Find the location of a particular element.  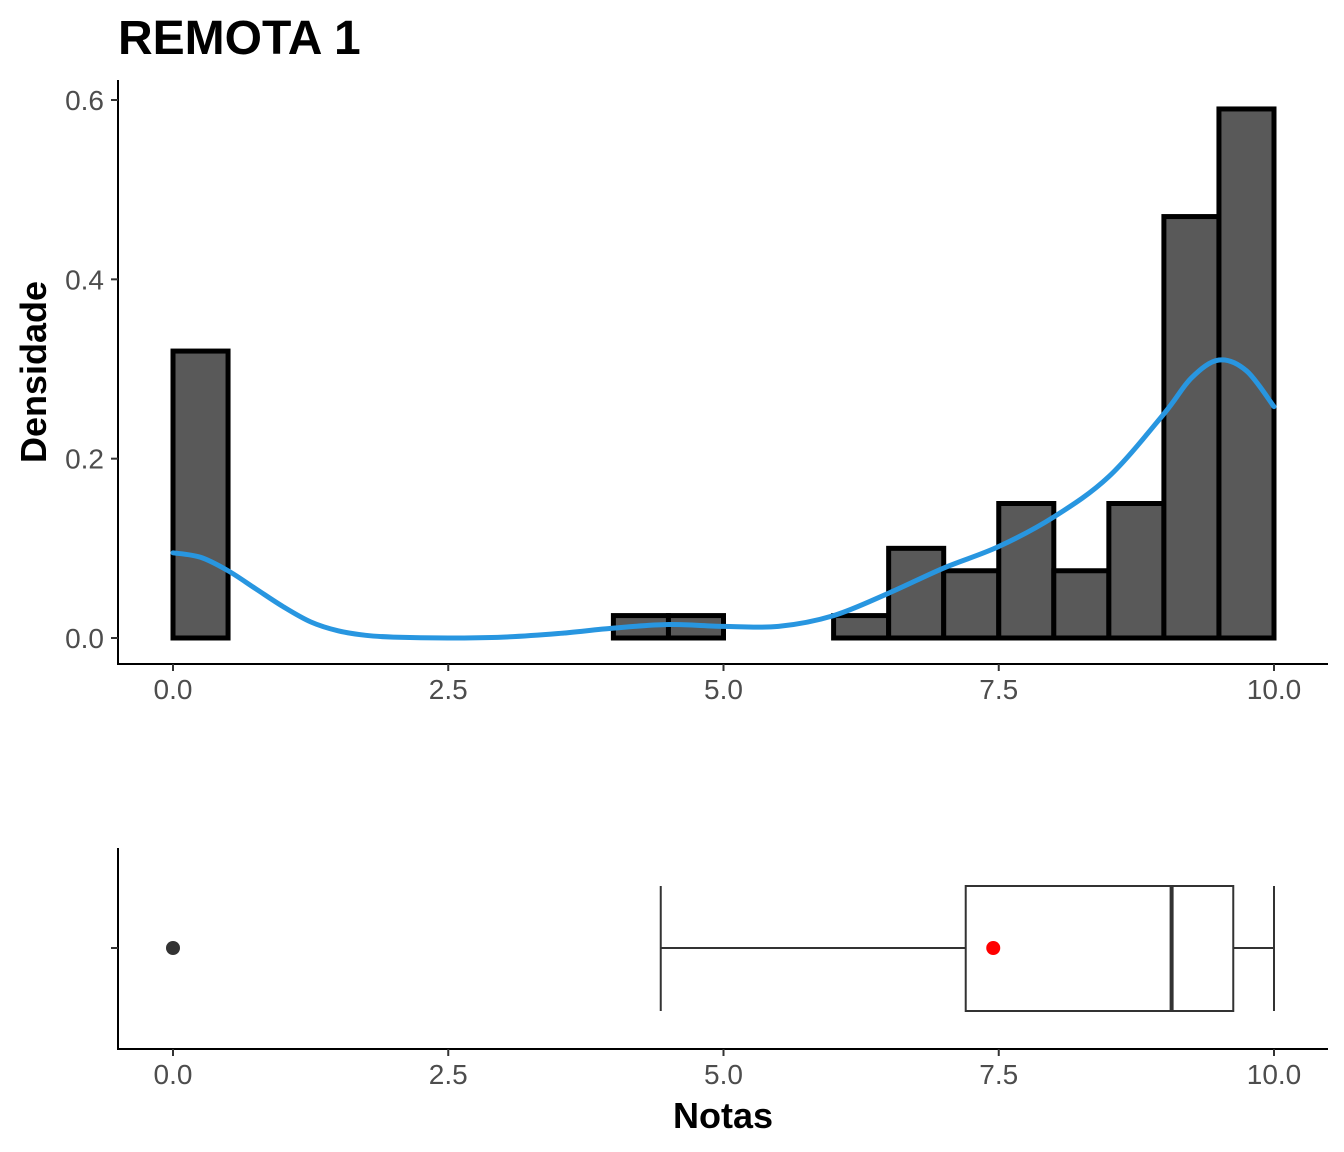

boxplot is located at coordinates (720, 948).